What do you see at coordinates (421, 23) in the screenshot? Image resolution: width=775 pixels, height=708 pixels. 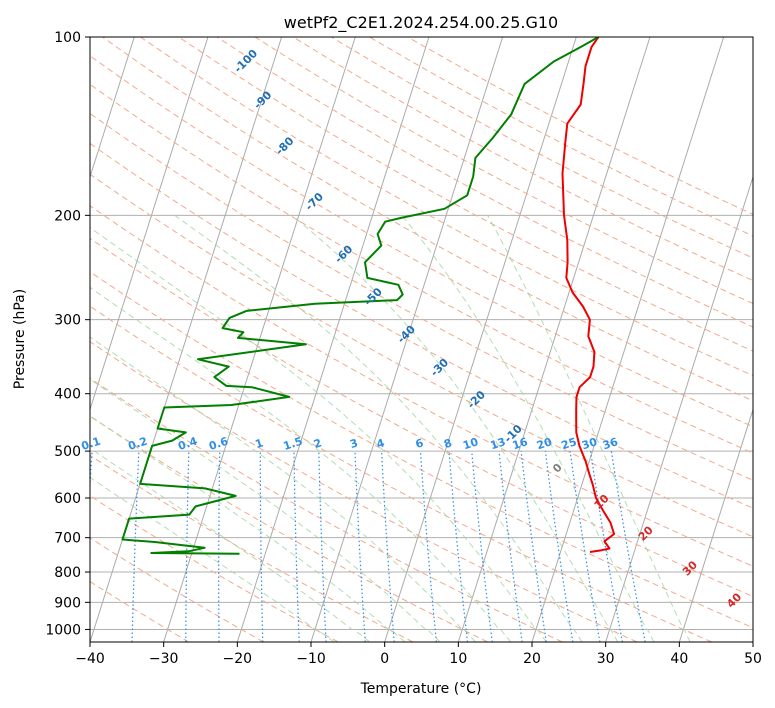 I see `chart-title: wetPf2_C2E1.2024.254.00.25.G10` at bounding box center [421, 23].